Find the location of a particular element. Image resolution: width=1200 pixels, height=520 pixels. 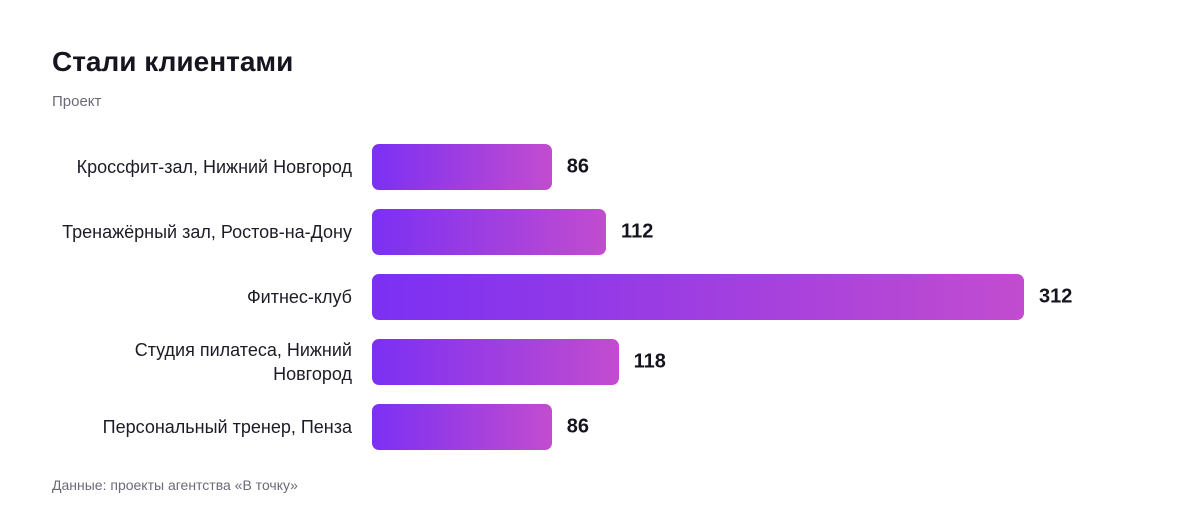

chart-title: Стали клиентами is located at coordinates (173, 61).